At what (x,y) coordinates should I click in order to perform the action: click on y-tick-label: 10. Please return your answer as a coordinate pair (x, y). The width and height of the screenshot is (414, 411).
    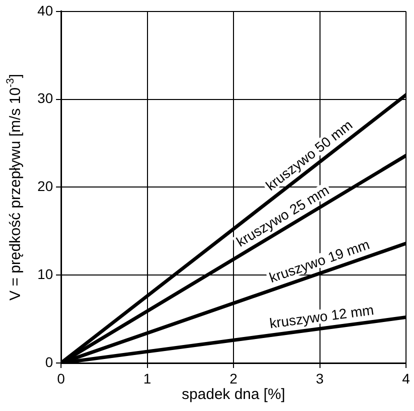
    Looking at the image, I should click on (45, 274).